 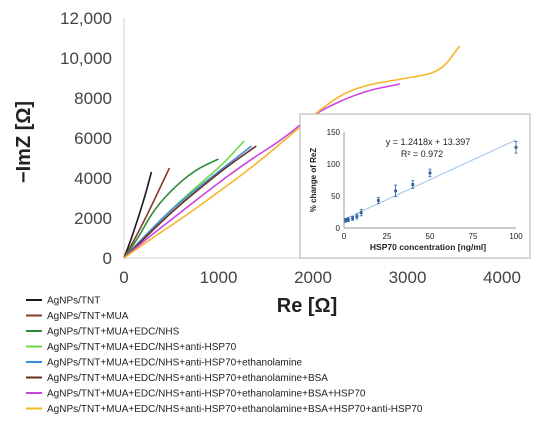 What do you see at coordinates (86, 18) in the screenshot?
I see `main-y-tick-label: 12,000` at bounding box center [86, 18].